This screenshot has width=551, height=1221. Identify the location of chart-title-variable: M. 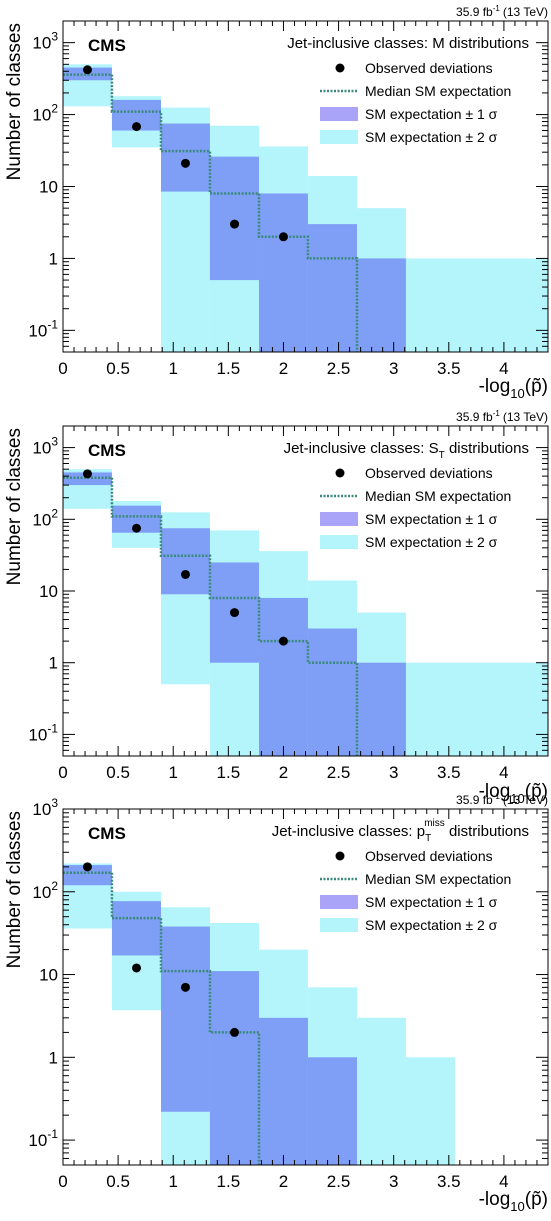
(438, 43).